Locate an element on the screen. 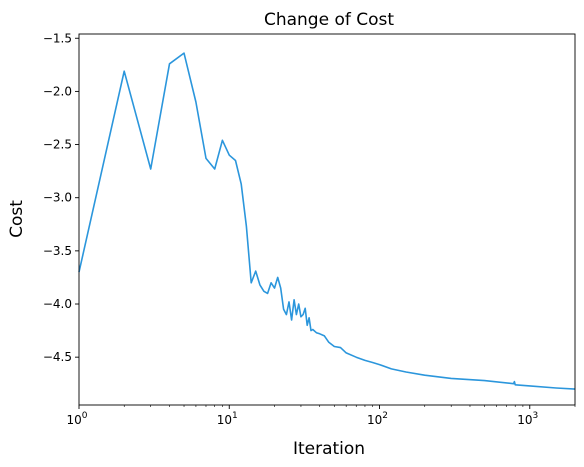  chart-title: Change of Cost is located at coordinates (329, 20).